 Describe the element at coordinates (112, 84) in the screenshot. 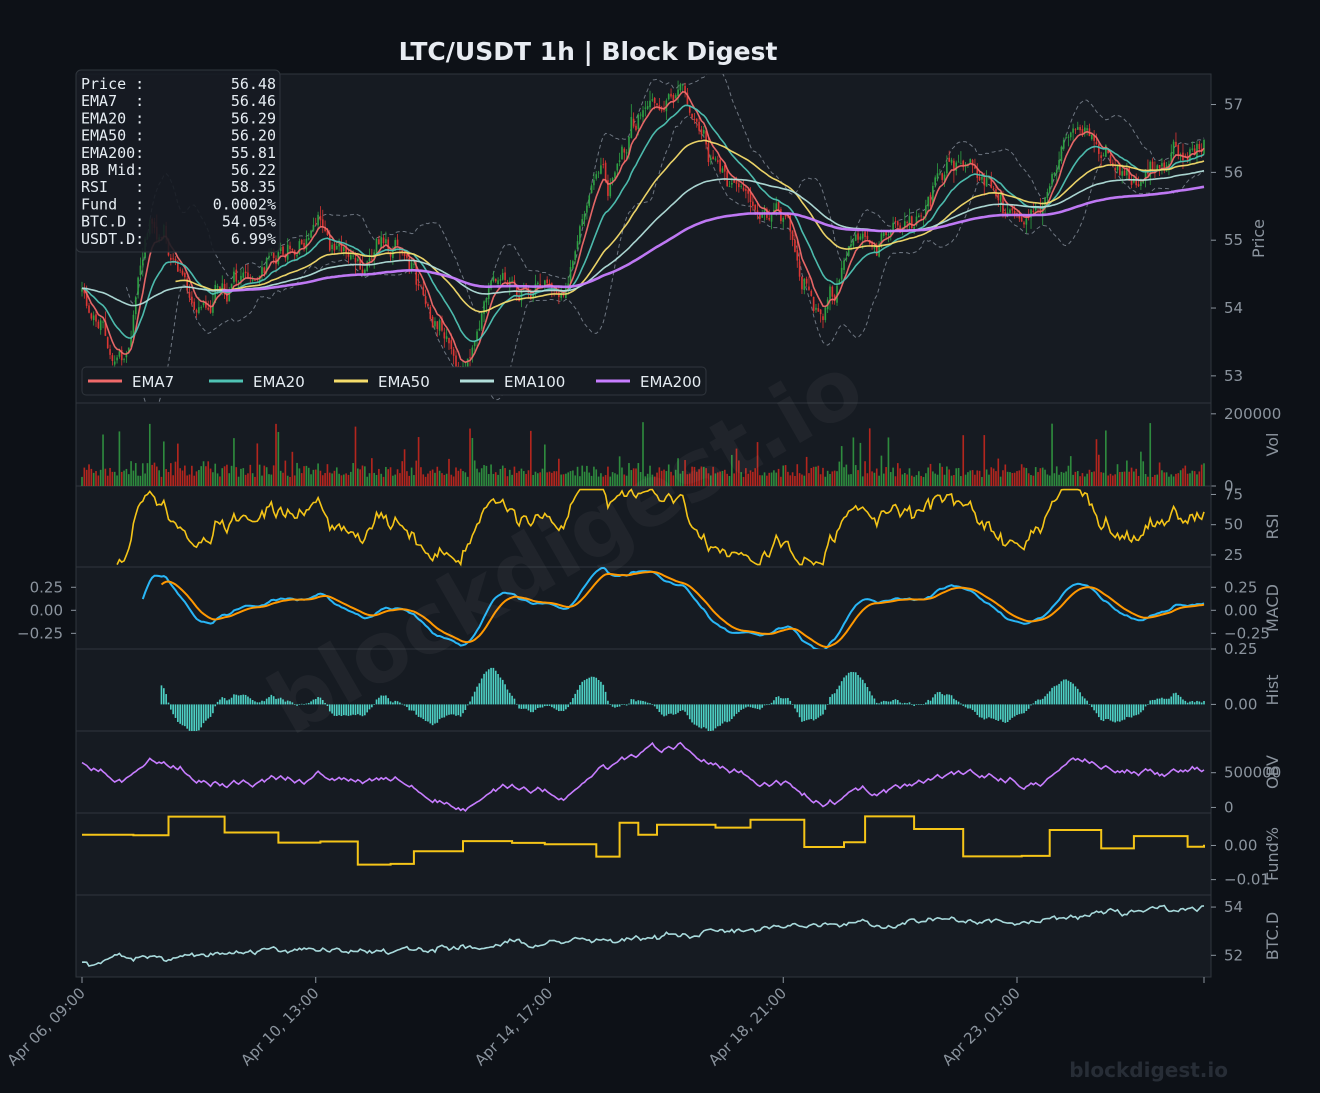

I see `info-label: Price :` at that location.